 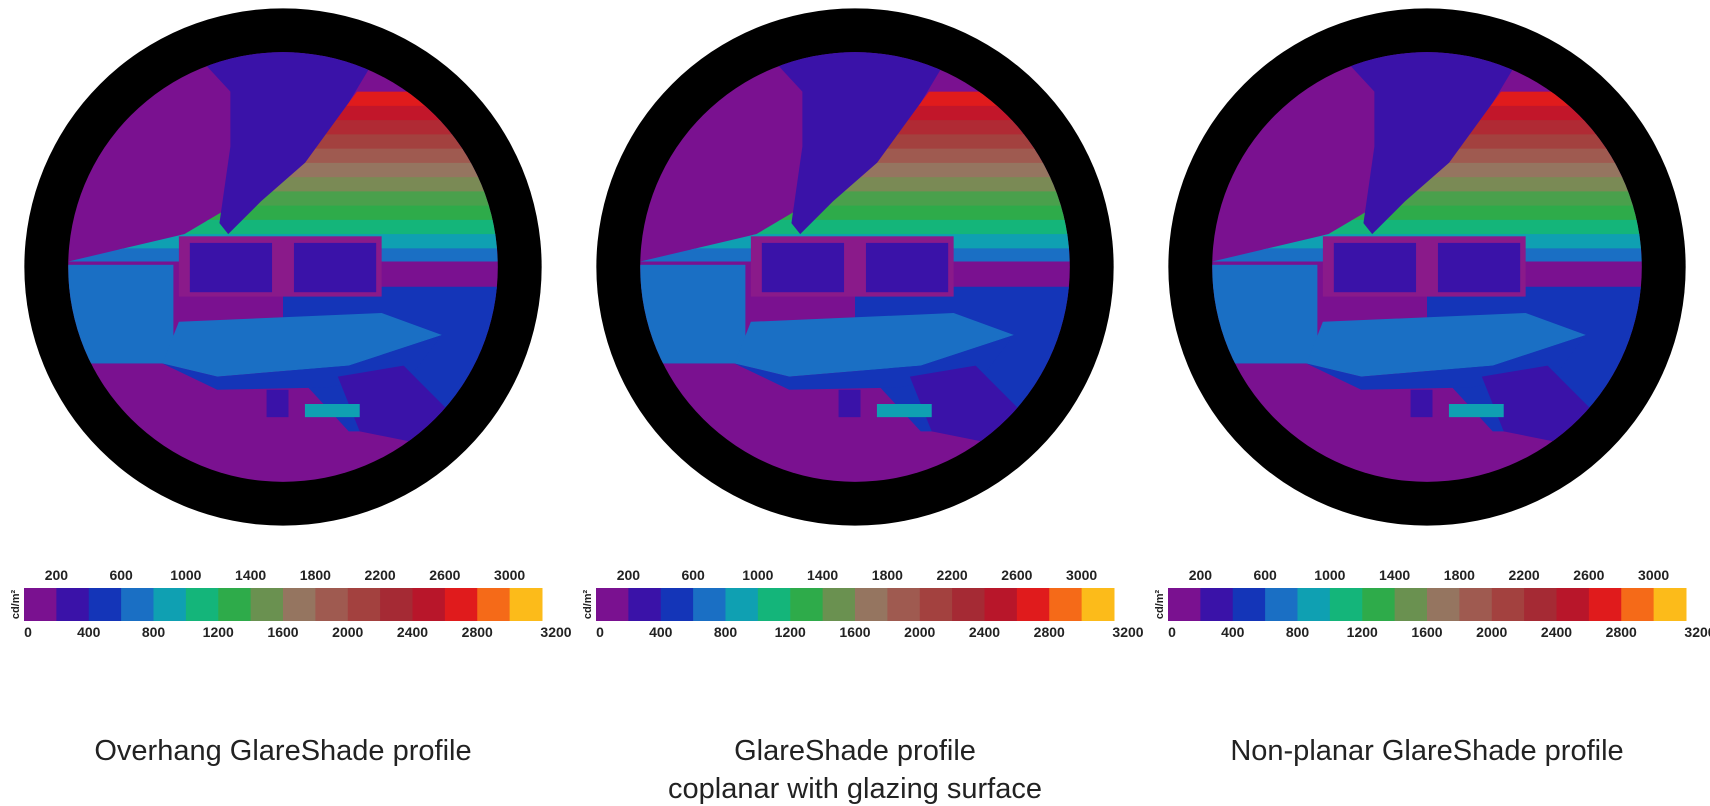 I want to click on panel-caption: Overhang GlareShade profile, so click(x=282, y=751).